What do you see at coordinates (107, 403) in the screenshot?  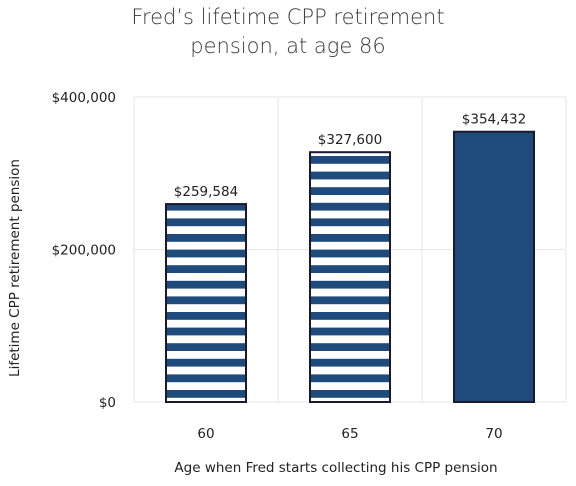 I see `y-tick-label: $0` at bounding box center [107, 403].